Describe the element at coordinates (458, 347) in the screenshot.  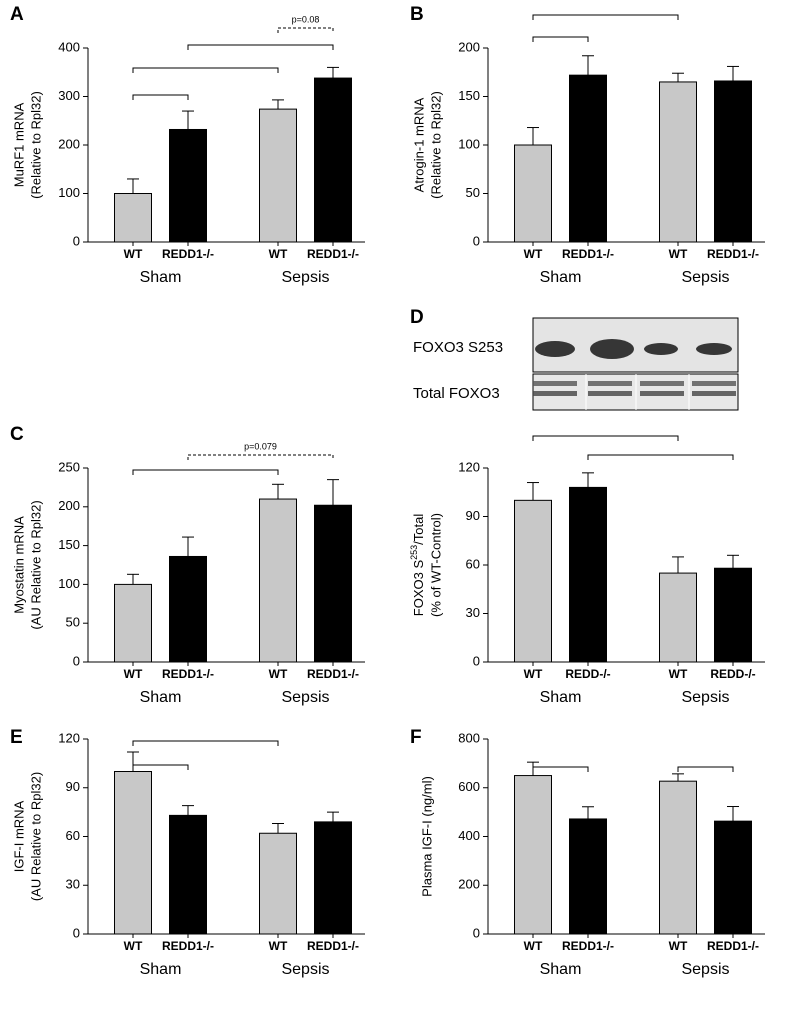
I see `blot-label: FOXO3 S253` at that location.